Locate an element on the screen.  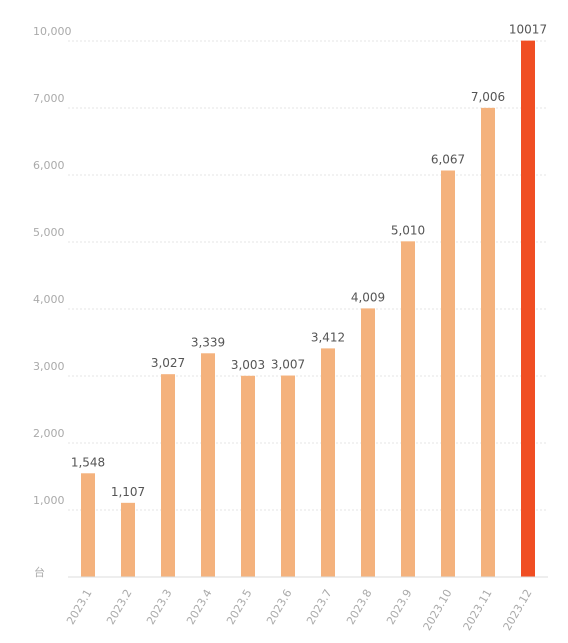
x-tick-label: 2023.9 is located at coordinates (399, 607).